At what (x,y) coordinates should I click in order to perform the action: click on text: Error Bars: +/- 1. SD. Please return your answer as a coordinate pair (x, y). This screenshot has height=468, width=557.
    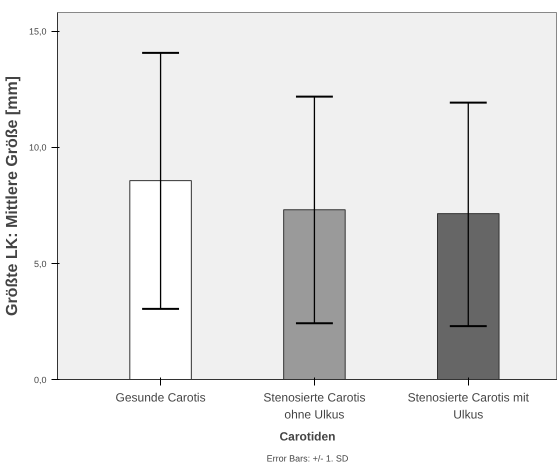
    Looking at the image, I should click on (307, 459).